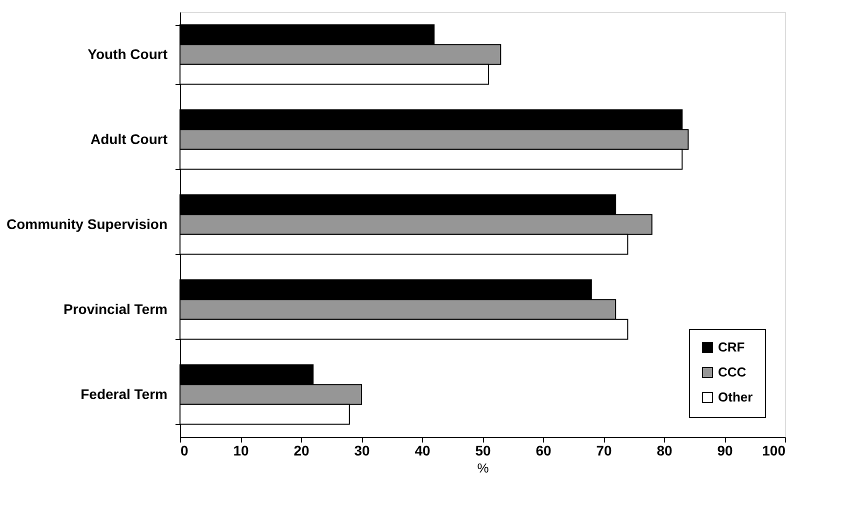 The width and height of the screenshot is (856, 519). Describe the element at coordinates (124, 394) in the screenshot. I see `y-tick-label: Federal Term` at that location.